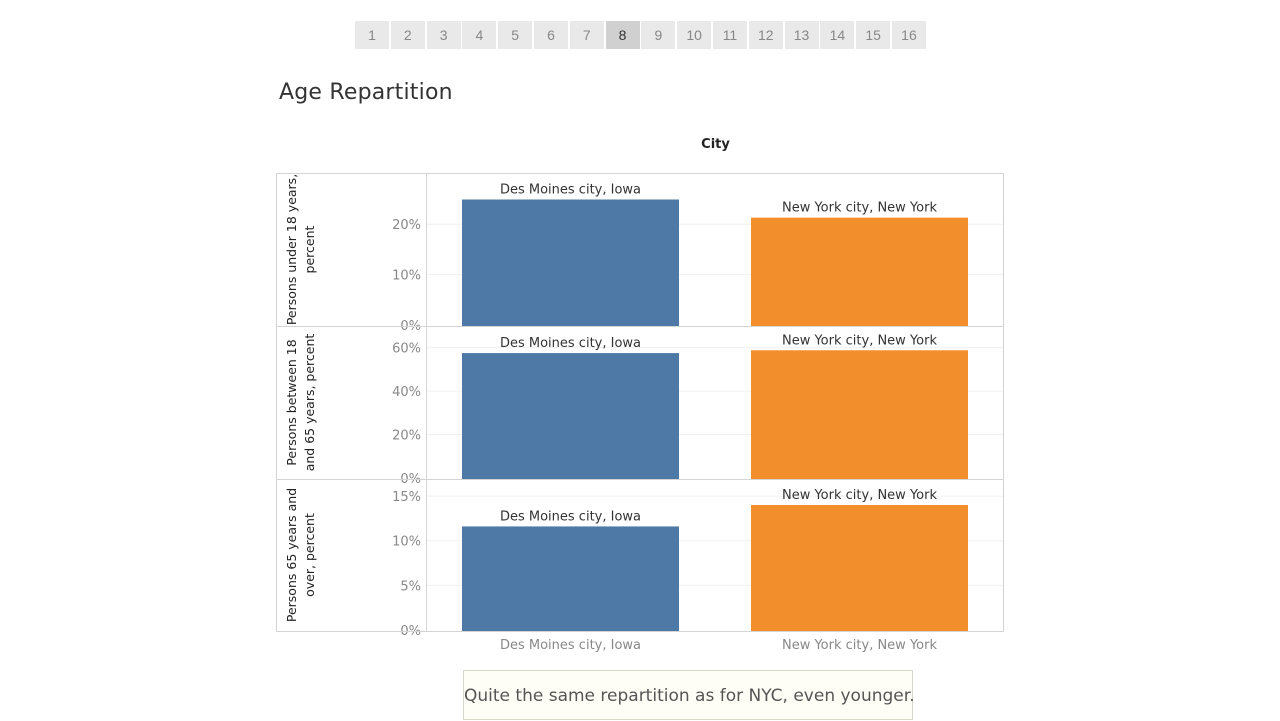  Describe the element at coordinates (715, 144) in the screenshot. I see `column-header: City` at that location.